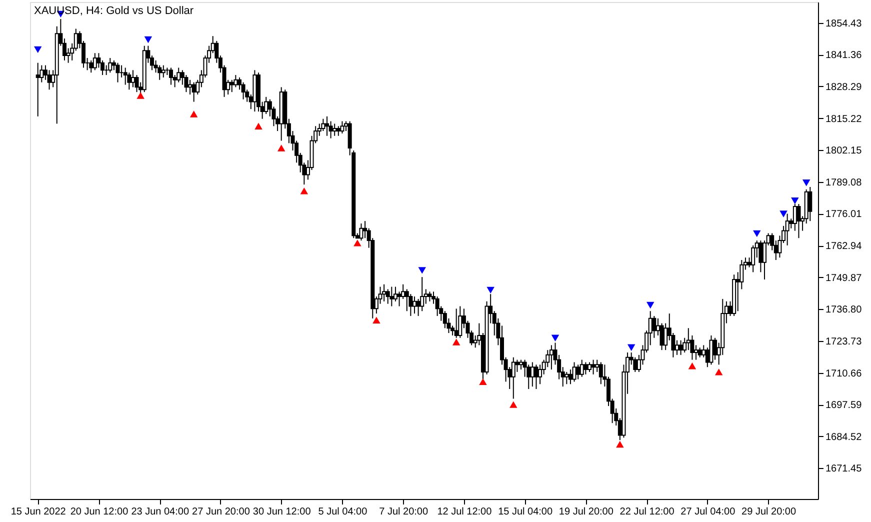  Describe the element at coordinates (844, 469) in the screenshot. I see `y-tick-label: 1671.45` at that location.